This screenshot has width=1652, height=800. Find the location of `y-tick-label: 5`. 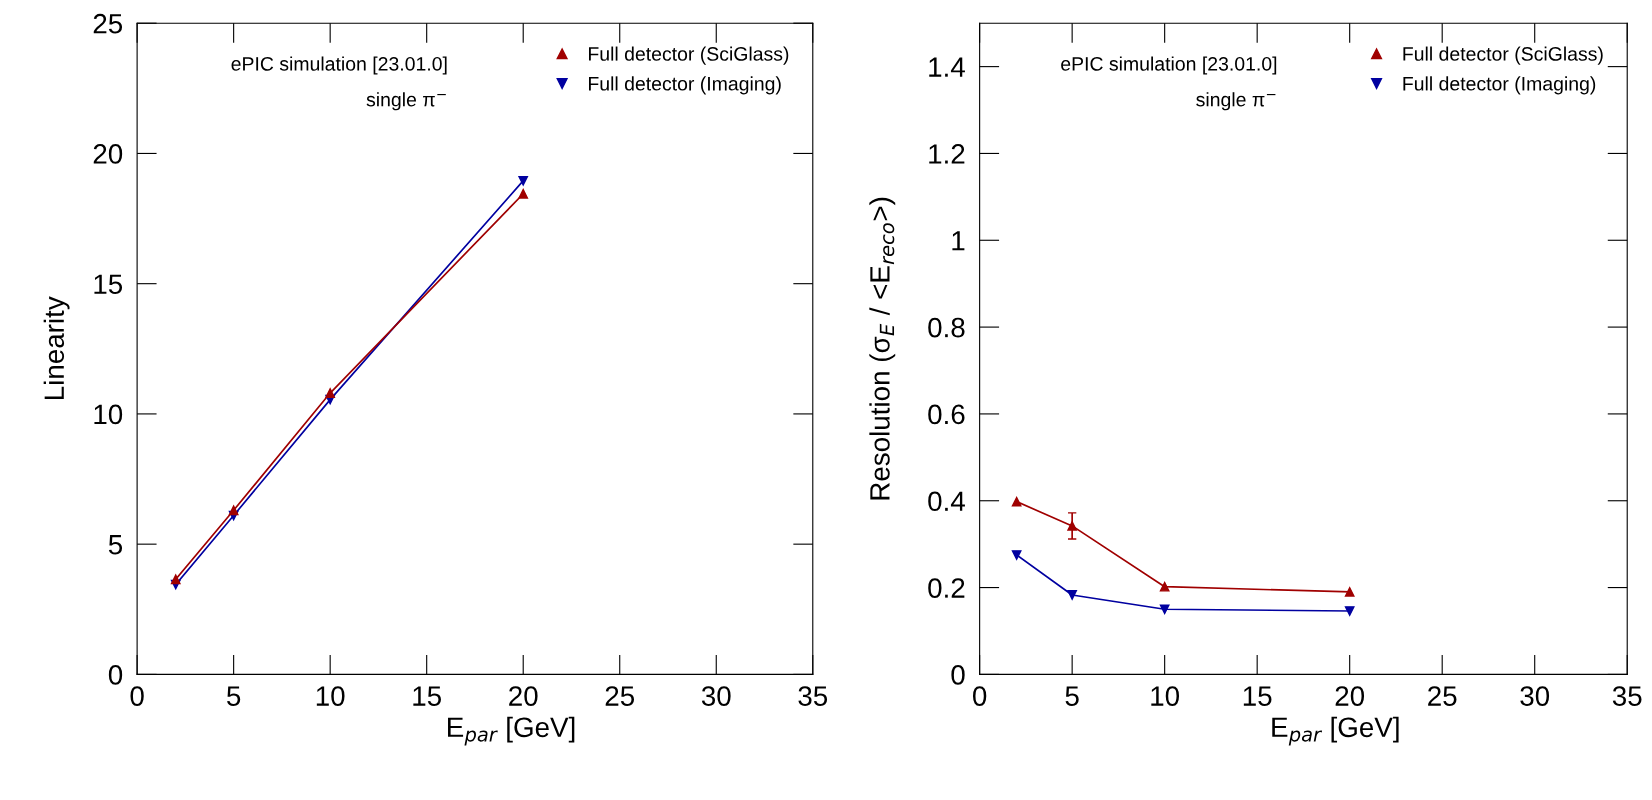

y-tick-label: 5 is located at coordinates (115, 545).